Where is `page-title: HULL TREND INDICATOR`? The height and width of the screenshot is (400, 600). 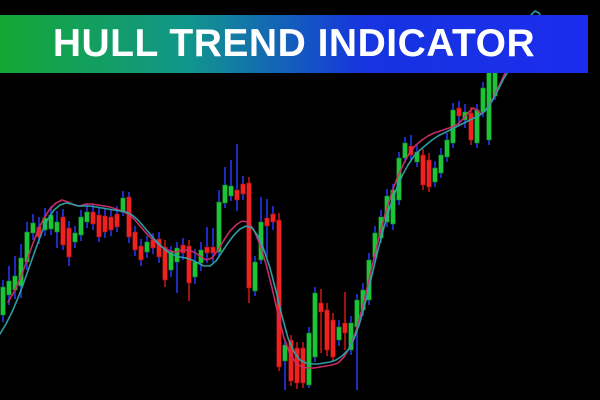
page-title: HULL TREND INDICATOR is located at coordinates (294, 43).